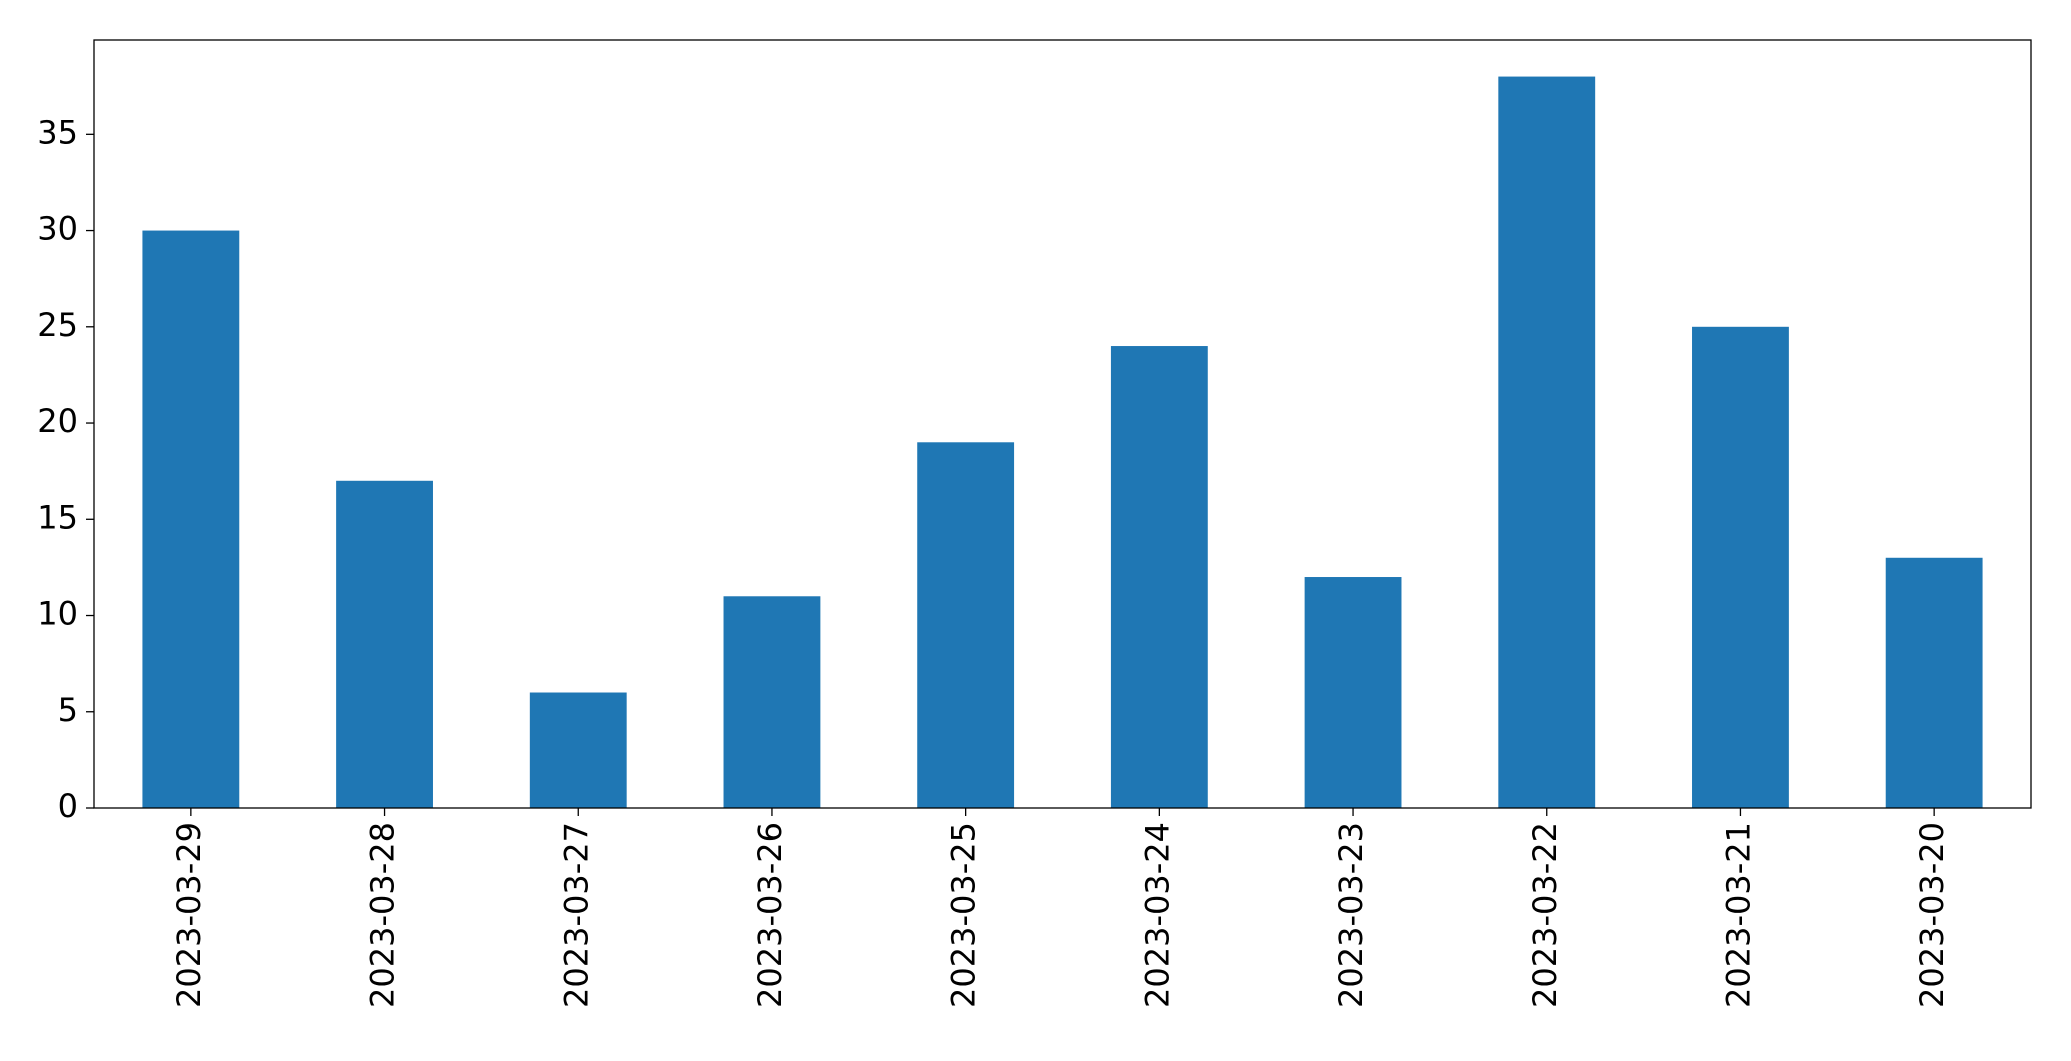  I want to click on y-tick-label: 30, so click(57, 229).